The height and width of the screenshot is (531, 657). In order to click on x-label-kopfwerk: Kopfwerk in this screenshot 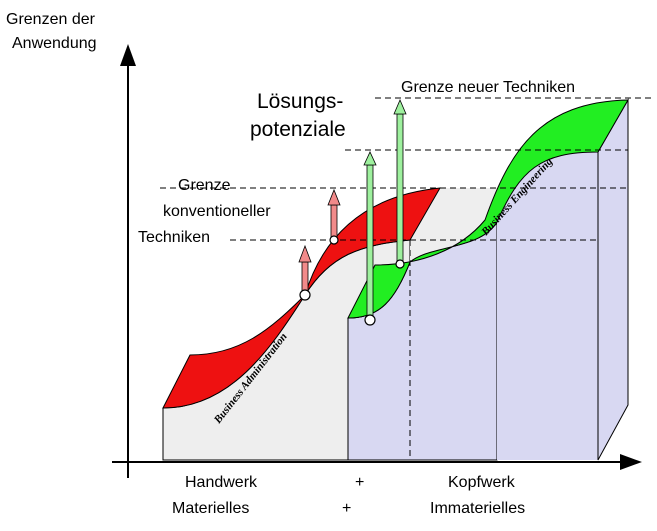, I will do `click(482, 482)`.